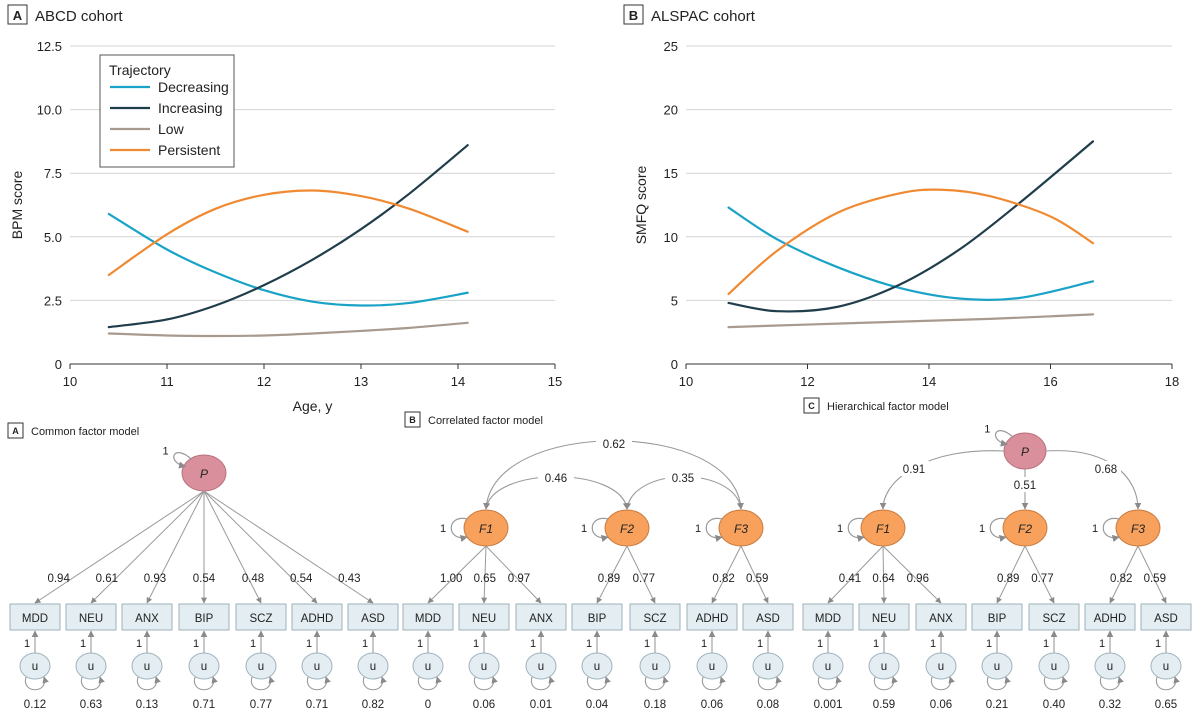 The image size is (1200, 715). I want to click on correlated-factor-loading-label: 1.00, so click(451, 579).